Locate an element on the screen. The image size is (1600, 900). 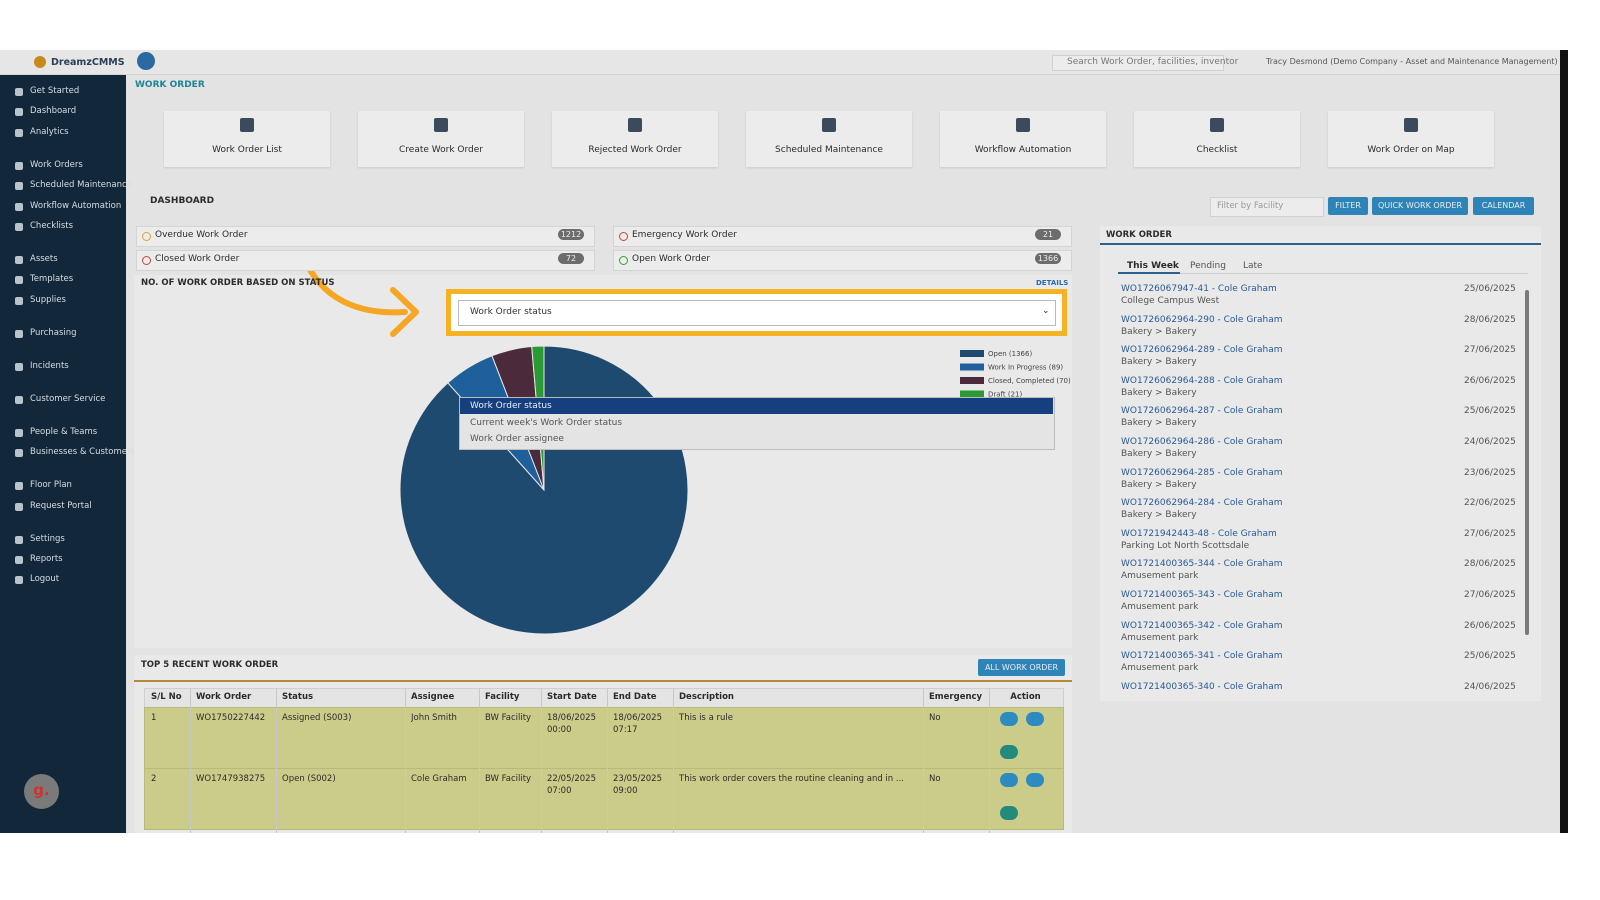
column-header: Status is located at coordinates (298, 697).